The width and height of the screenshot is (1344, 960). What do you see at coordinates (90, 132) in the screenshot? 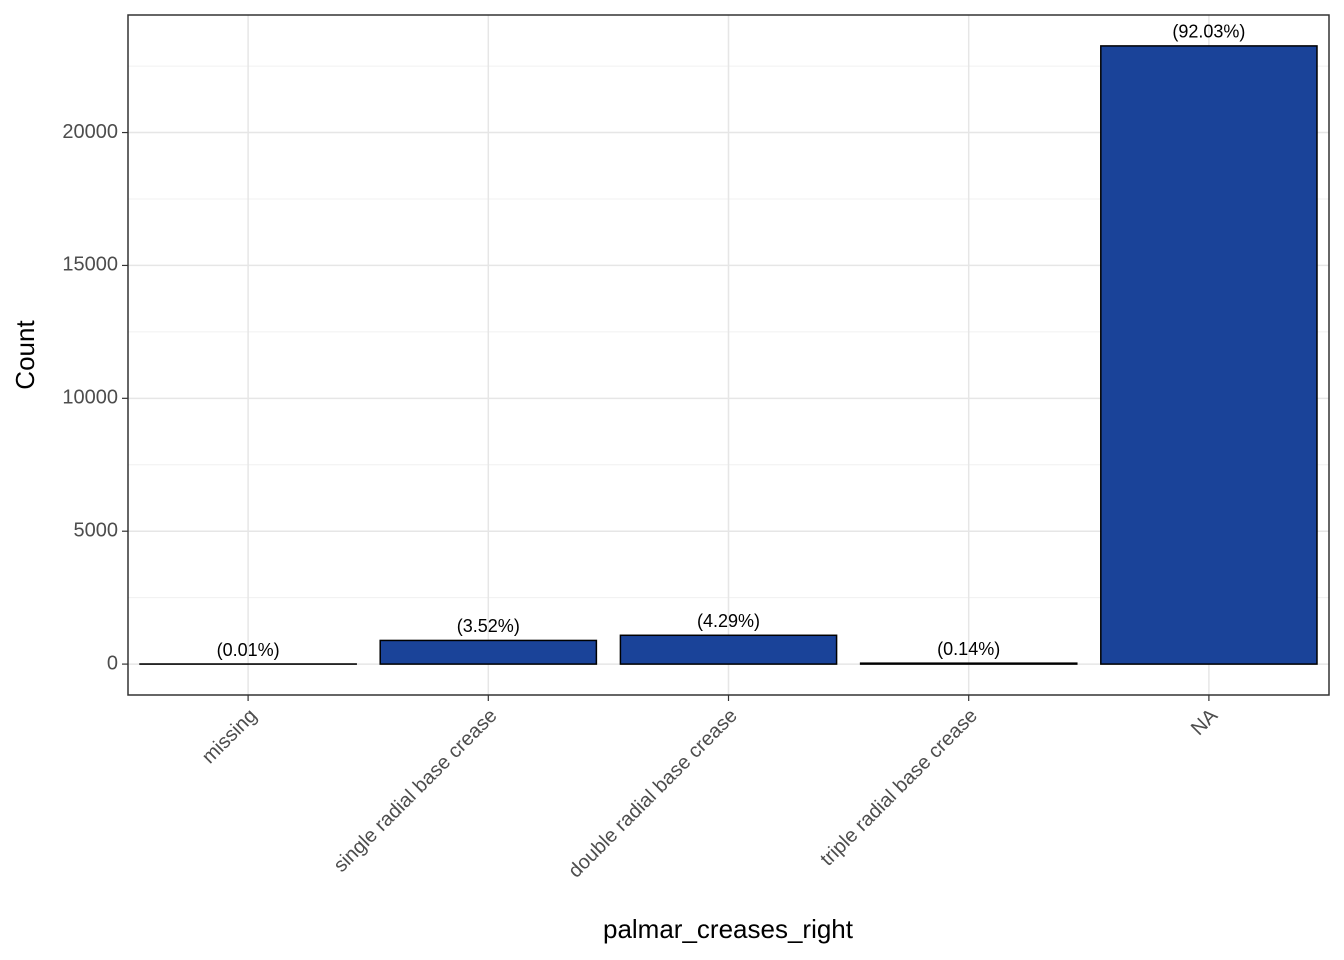
I see `y-tick-label: 20000` at bounding box center [90, 132].